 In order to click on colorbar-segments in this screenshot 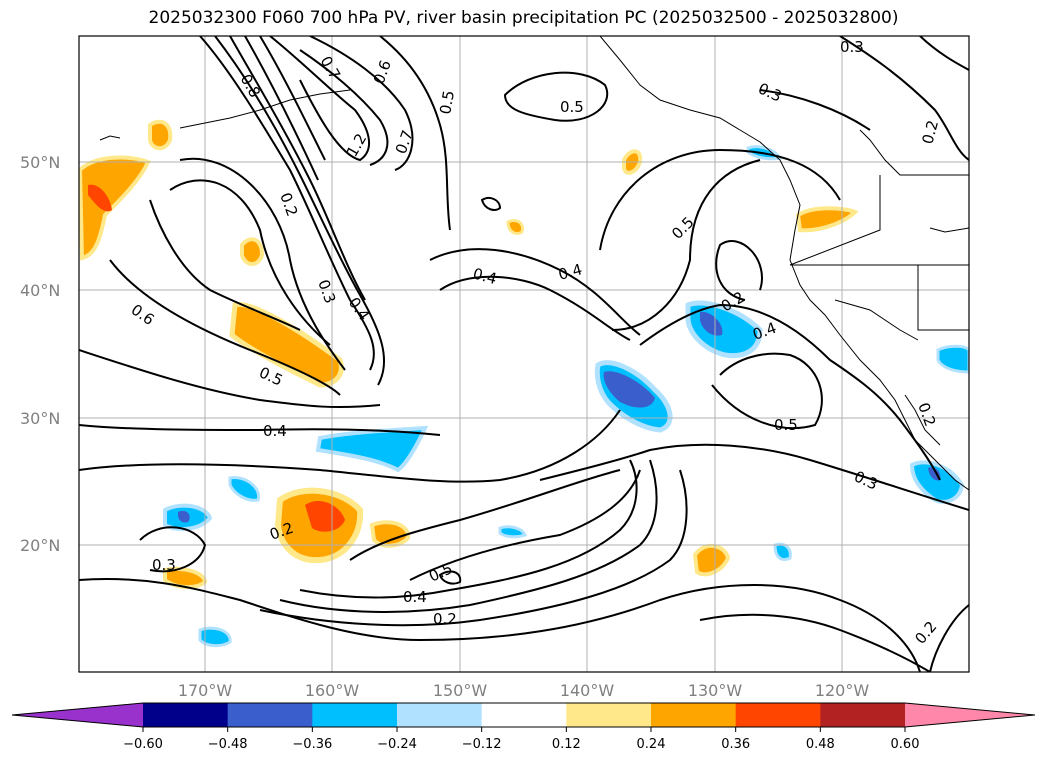, I will do `click(524, 715)`.